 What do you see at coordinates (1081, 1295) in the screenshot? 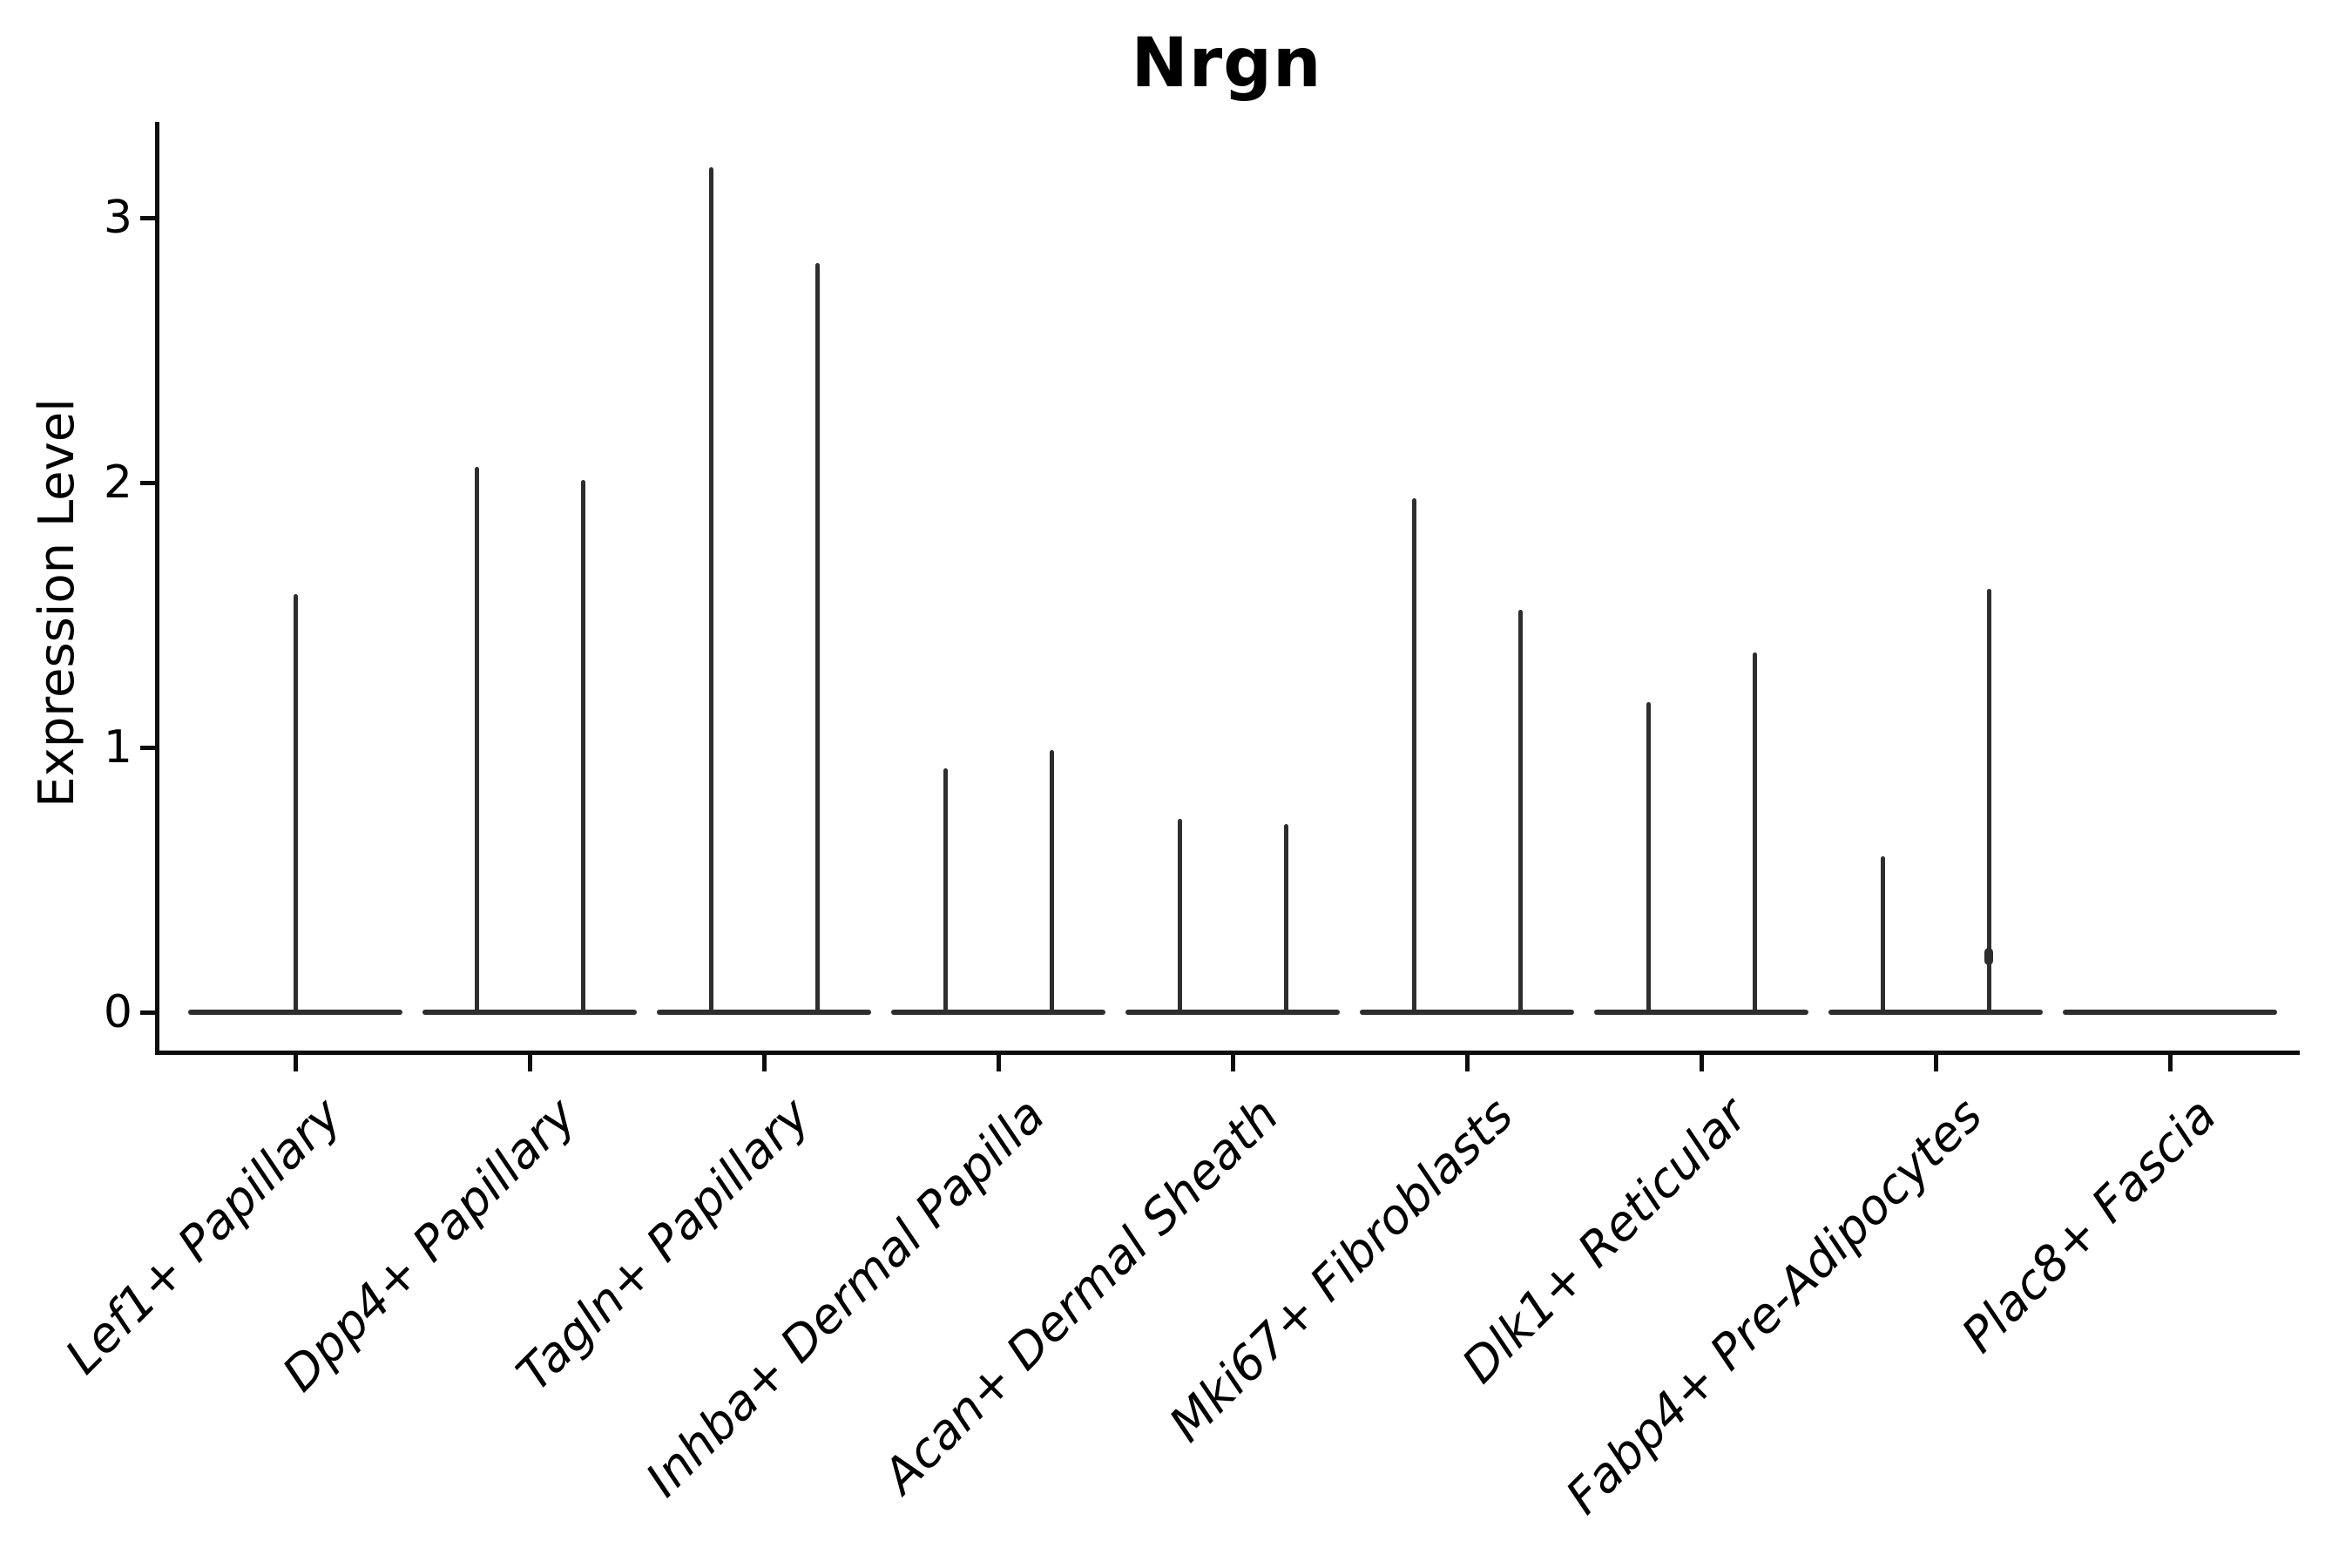
I see `x-tick-label: Acan+ Dermal Sheath` at bounding box center [1081, 1295].